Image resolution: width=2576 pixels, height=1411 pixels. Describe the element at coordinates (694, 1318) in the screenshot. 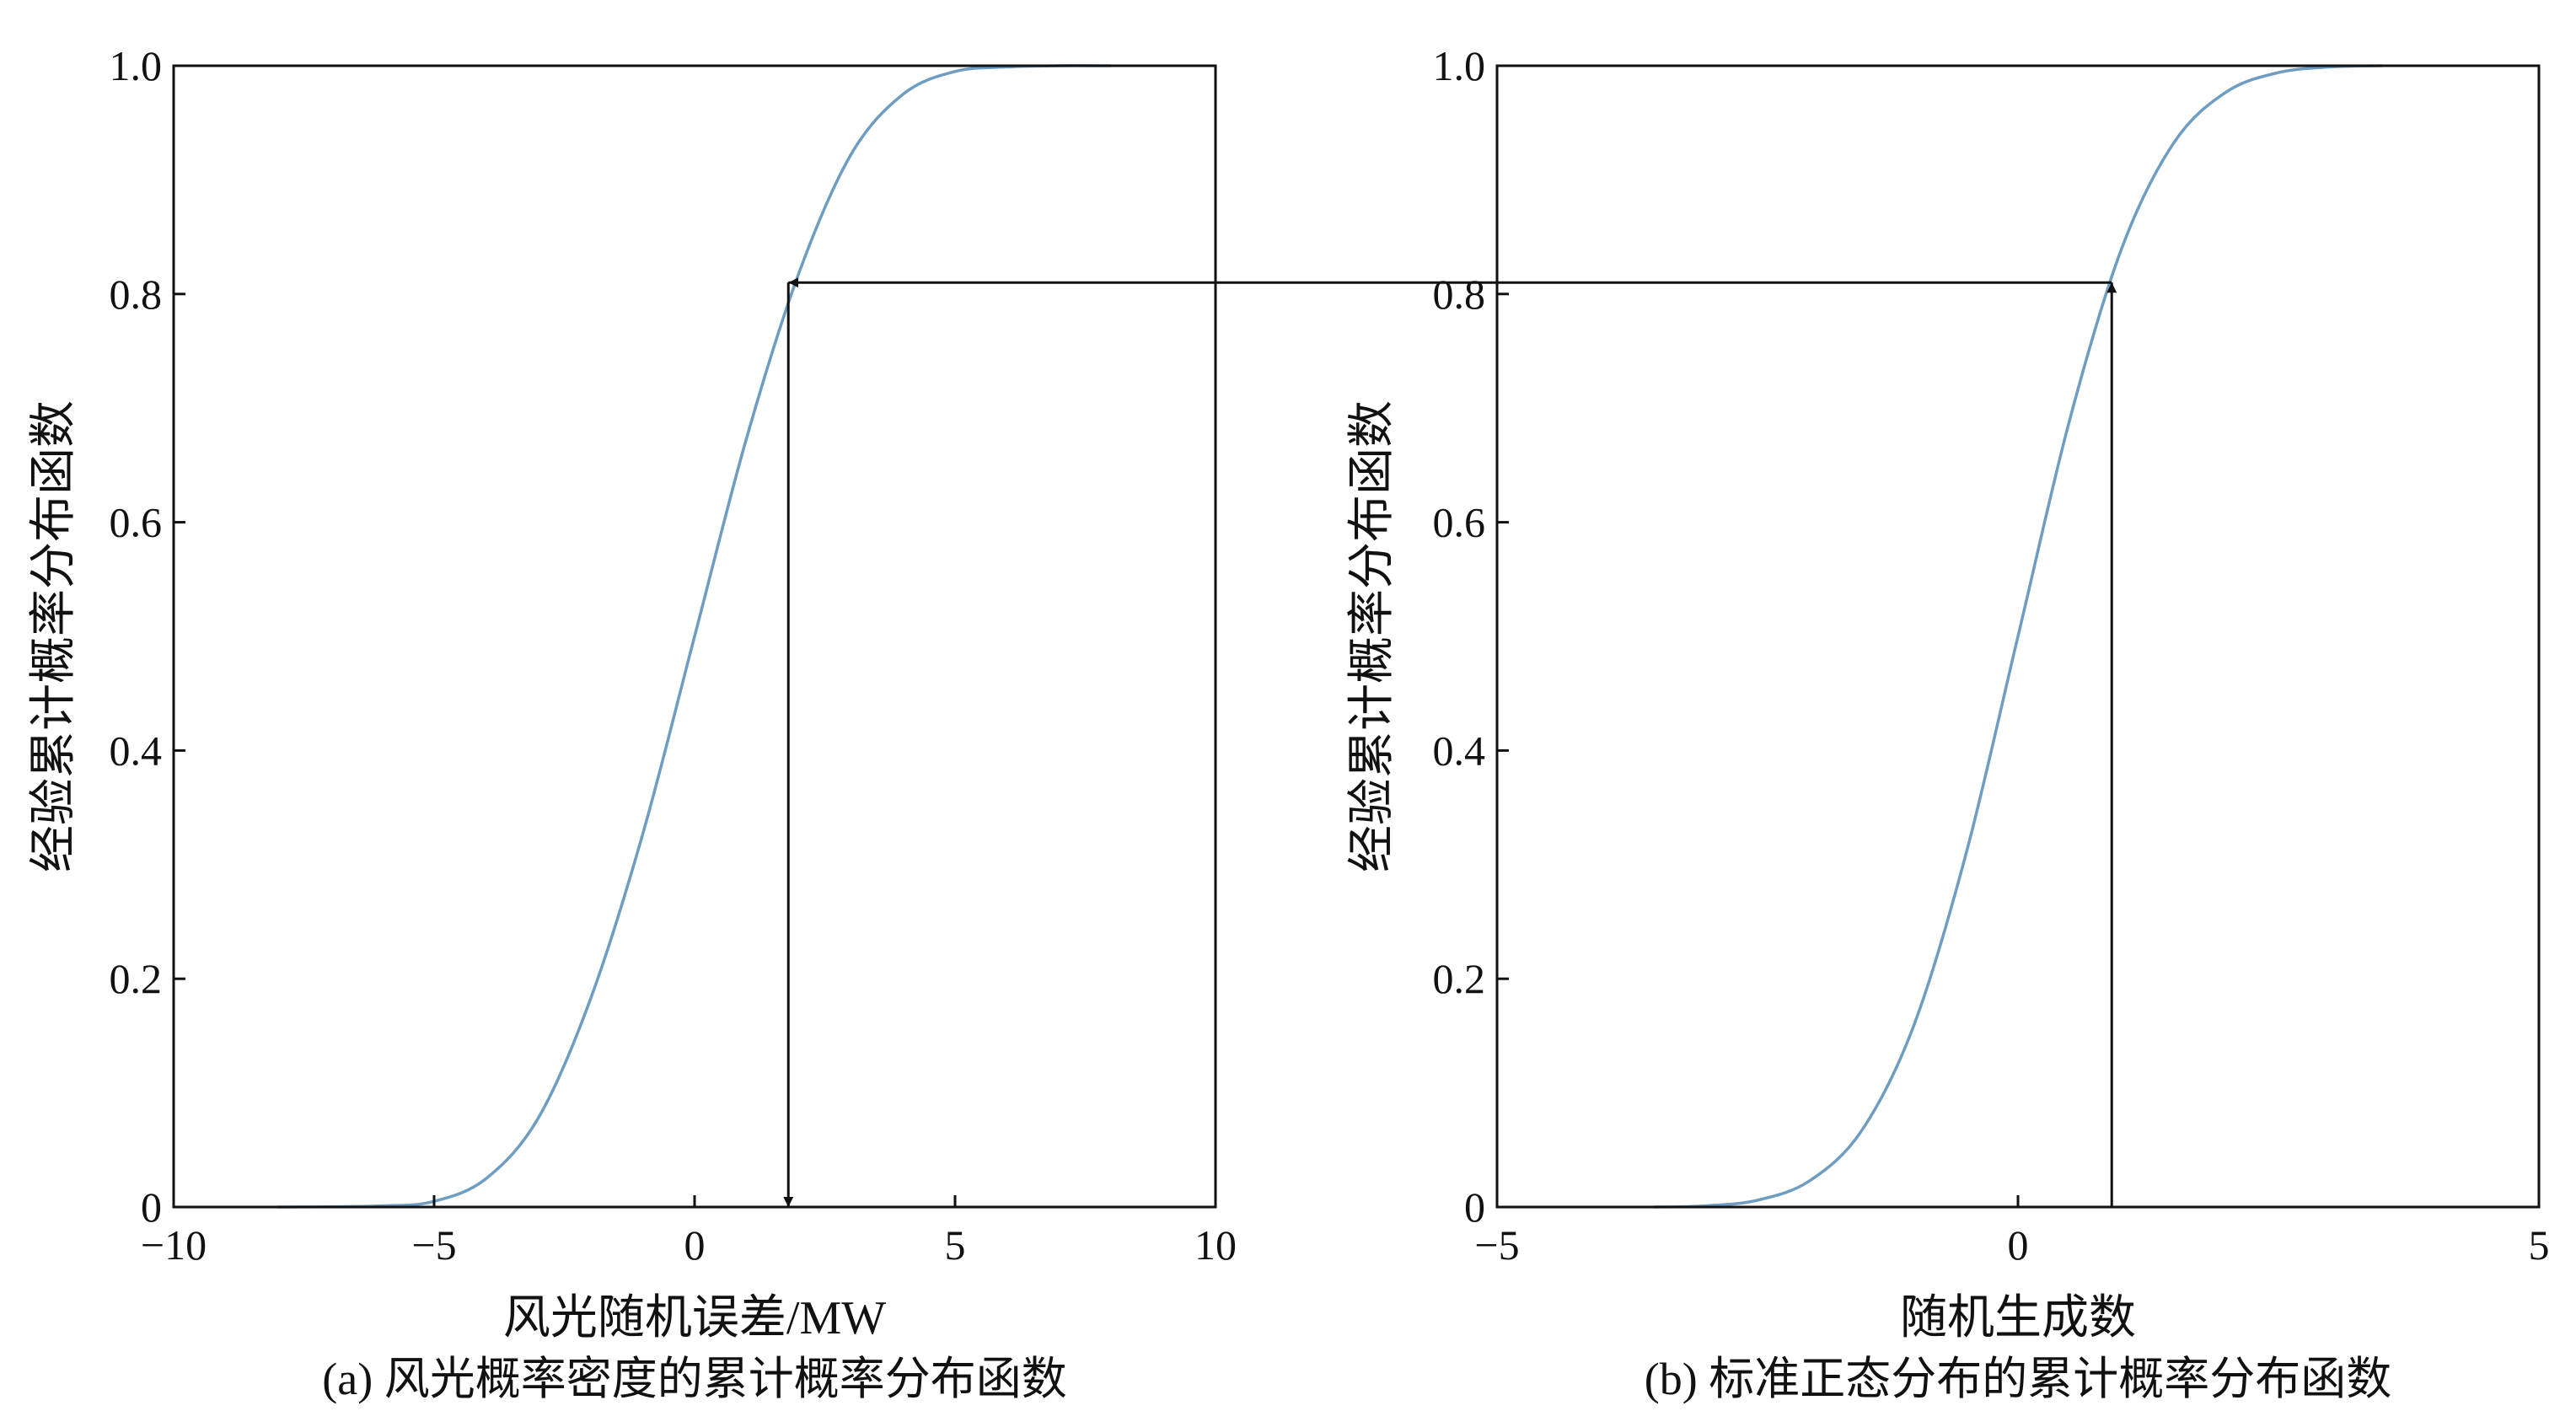

I see `x-axis-label: 风光随机误差/MW` at that location.